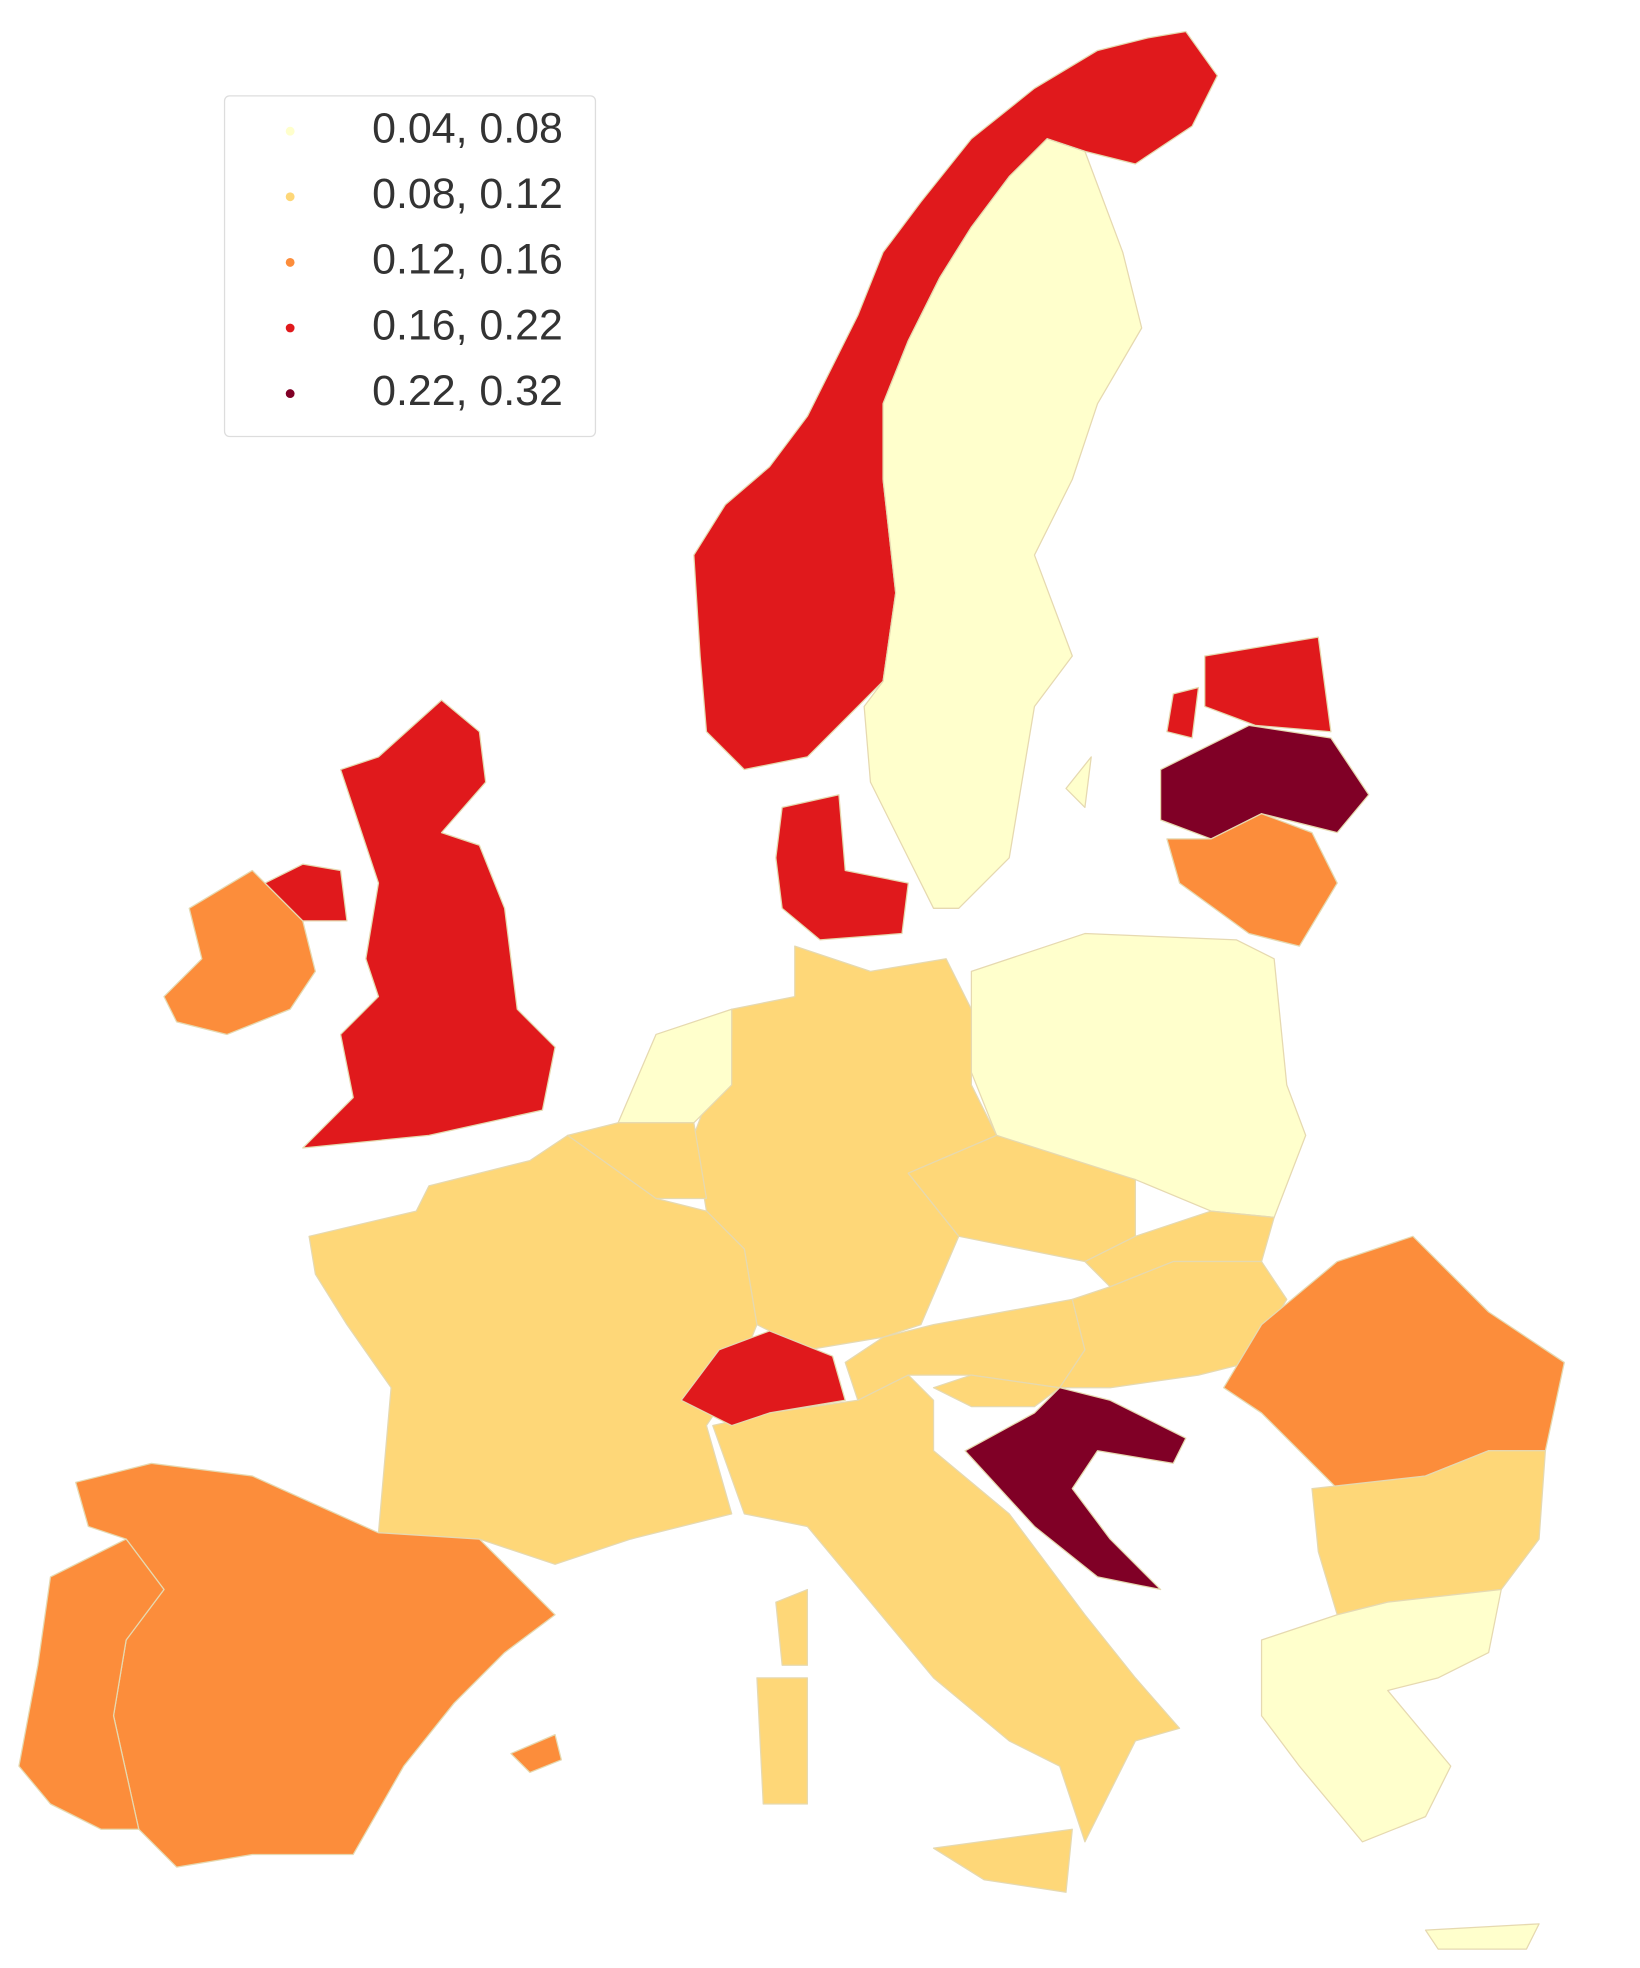 The height and width of the screenshot is (1968, 1640). I want to click on legend-label: 0.16, 0.22, so click(467, 325).